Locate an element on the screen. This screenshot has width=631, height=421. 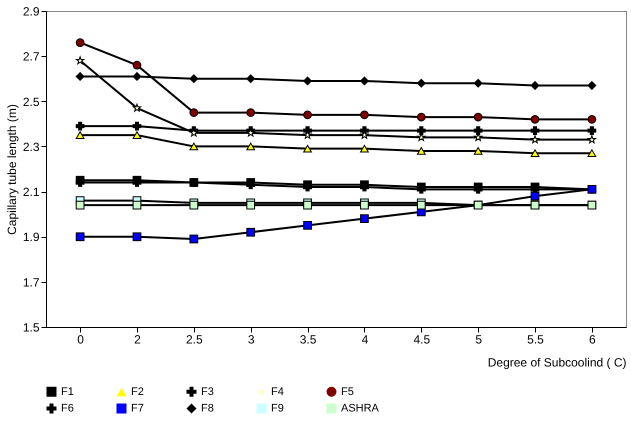
x-tick-label: 4 is located at coordinates (365, 339).